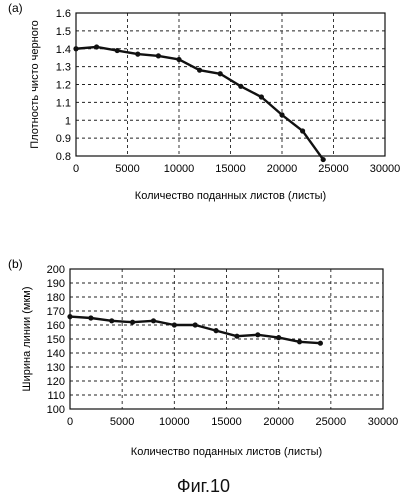  Describe the element at coordinates (63, 14) in the screenshot. I see `y-tick-label: 1.6` at that location.